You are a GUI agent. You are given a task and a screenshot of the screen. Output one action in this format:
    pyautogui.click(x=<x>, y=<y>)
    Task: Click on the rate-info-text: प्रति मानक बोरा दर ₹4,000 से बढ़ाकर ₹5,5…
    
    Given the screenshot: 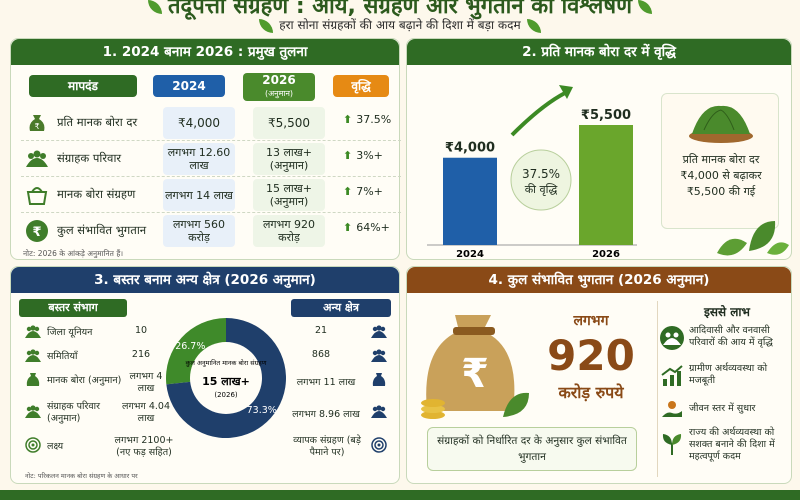 What is the action you would take?
    pyautogui.click(x=721, y=175)
    